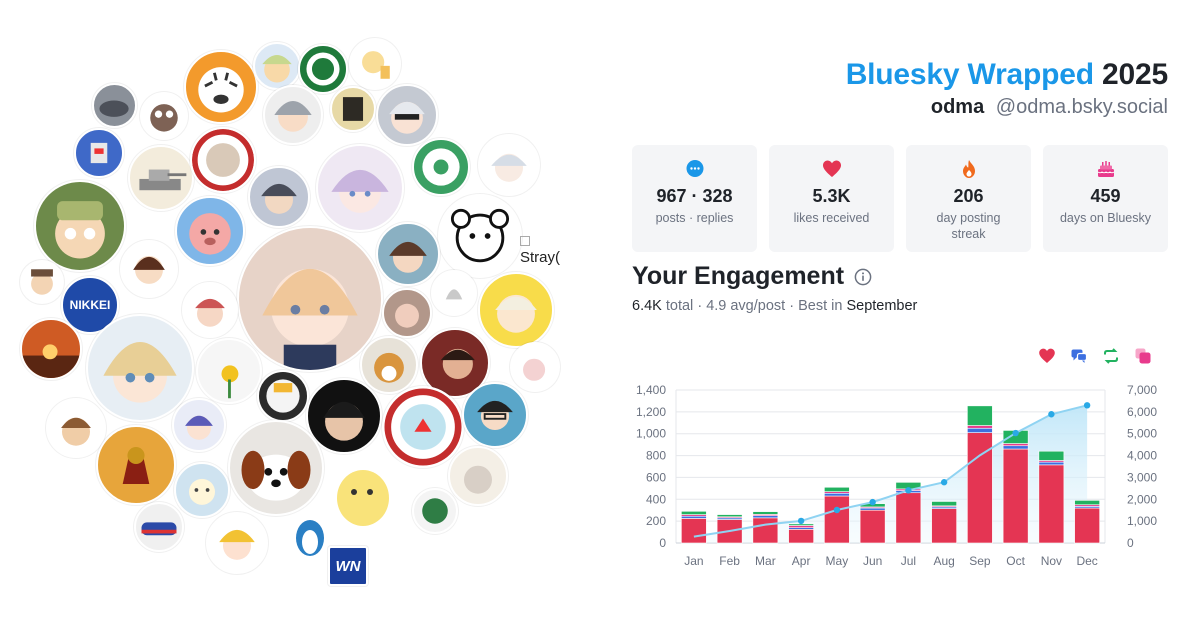 The width and height of the screenshot is (1200, 630). I want to click on cake-icon, so click(1105, 169).